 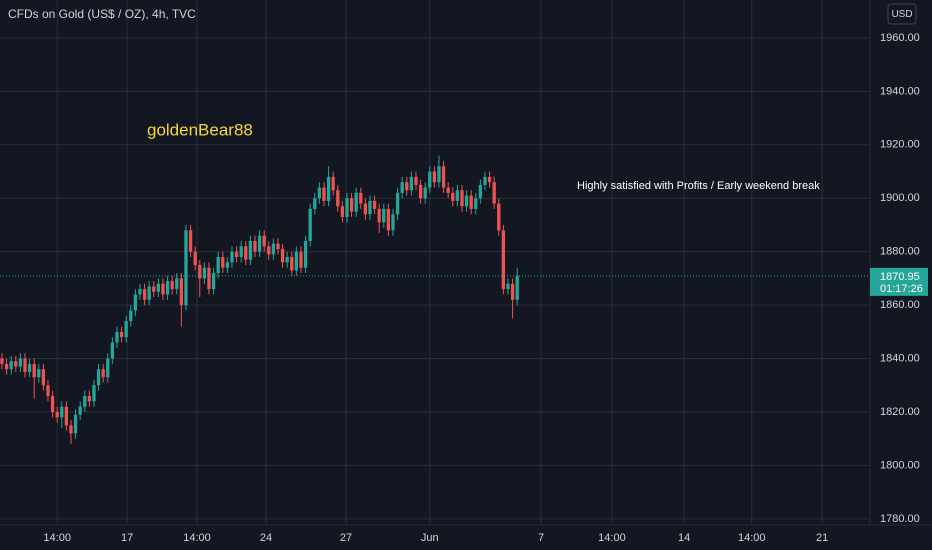 I want to click on chart-title: CFDs on Gold (US$ / OZ), 4h, TVC, so click(x=102, y=14).